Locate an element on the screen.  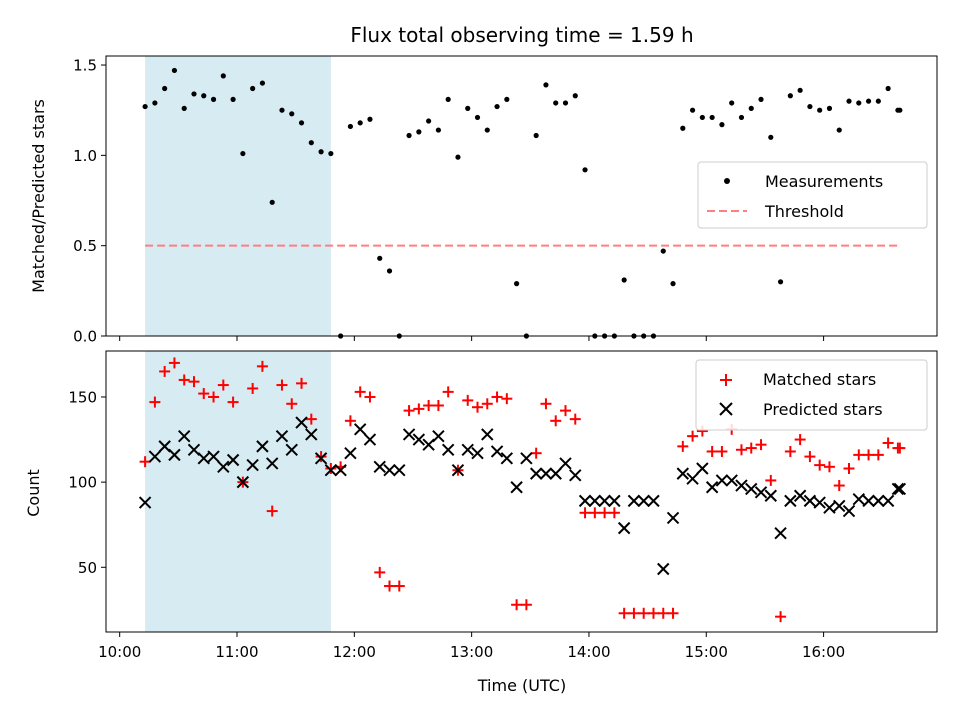
bottom-x-ticks: 10:00 11:00 12:00 13:00 14:00 15:00 16:00 is located at coordinates (471, 646).